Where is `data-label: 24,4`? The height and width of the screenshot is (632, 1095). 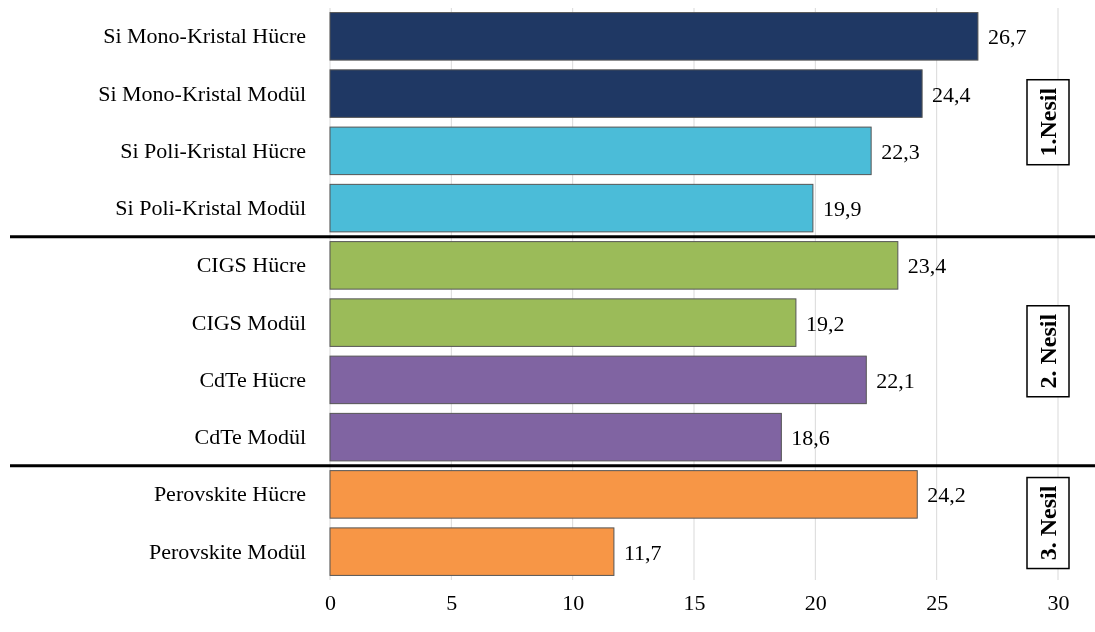
data-label: 24,4 is located at coordinates (951, 94).